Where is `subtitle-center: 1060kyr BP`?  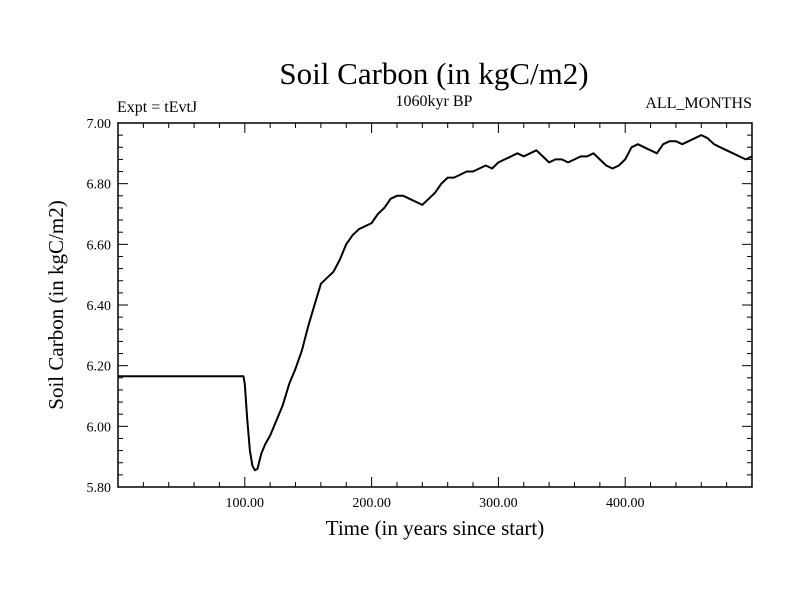 subtitle-center: 1060kyr BP is located at coordinates (434, 101).